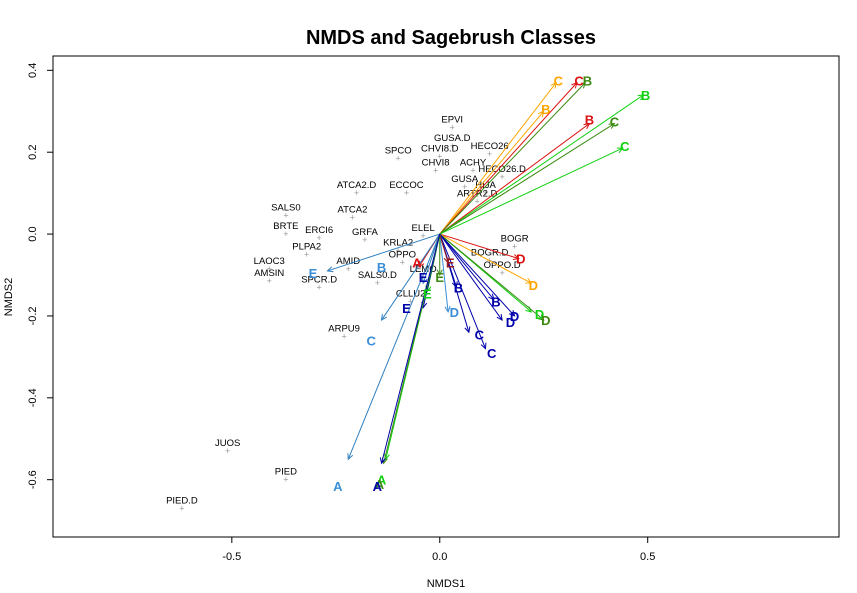 This screenshot has height=593, width=857. Describe the element at coordinates (452, 138) in the screenshot. I see `species-label: GUSA.D` at that location.